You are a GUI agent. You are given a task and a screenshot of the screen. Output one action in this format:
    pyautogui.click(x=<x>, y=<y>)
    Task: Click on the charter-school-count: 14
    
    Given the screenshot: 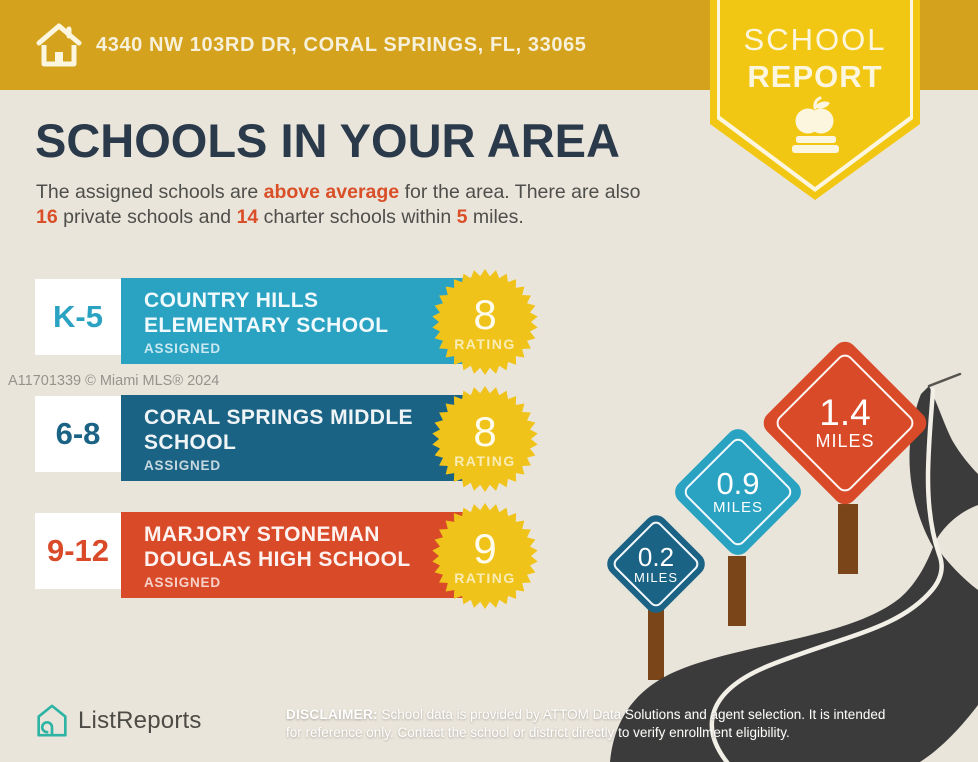 What is the action you would take?
    pyautogui.click(x=247, y=217)
    